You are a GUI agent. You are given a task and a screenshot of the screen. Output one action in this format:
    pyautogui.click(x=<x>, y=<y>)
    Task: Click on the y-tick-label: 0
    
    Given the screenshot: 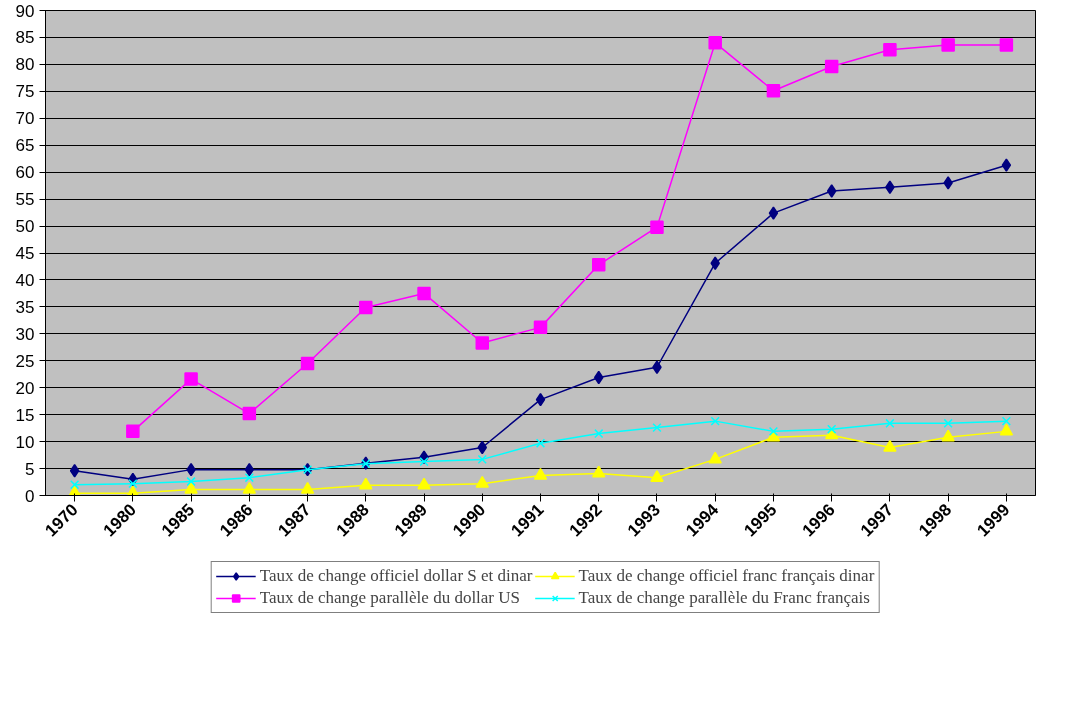 What is the action you would take?
    pyautogui.click(x=30, y=496)
    